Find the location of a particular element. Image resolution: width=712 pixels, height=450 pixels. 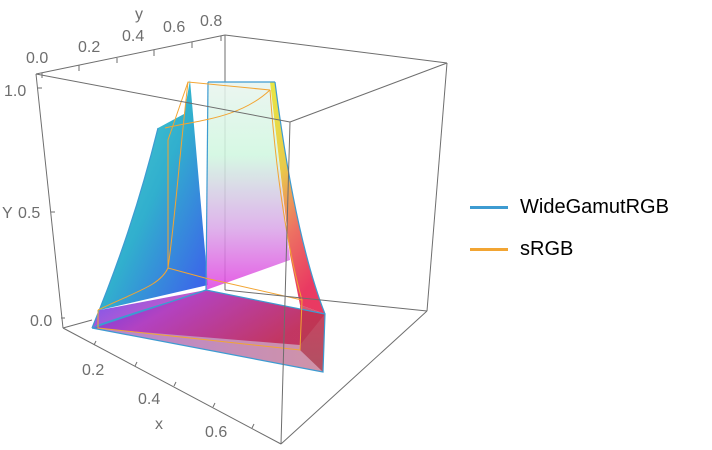

legend-item-srgb: sRGB is located at coordinates (569, 249).